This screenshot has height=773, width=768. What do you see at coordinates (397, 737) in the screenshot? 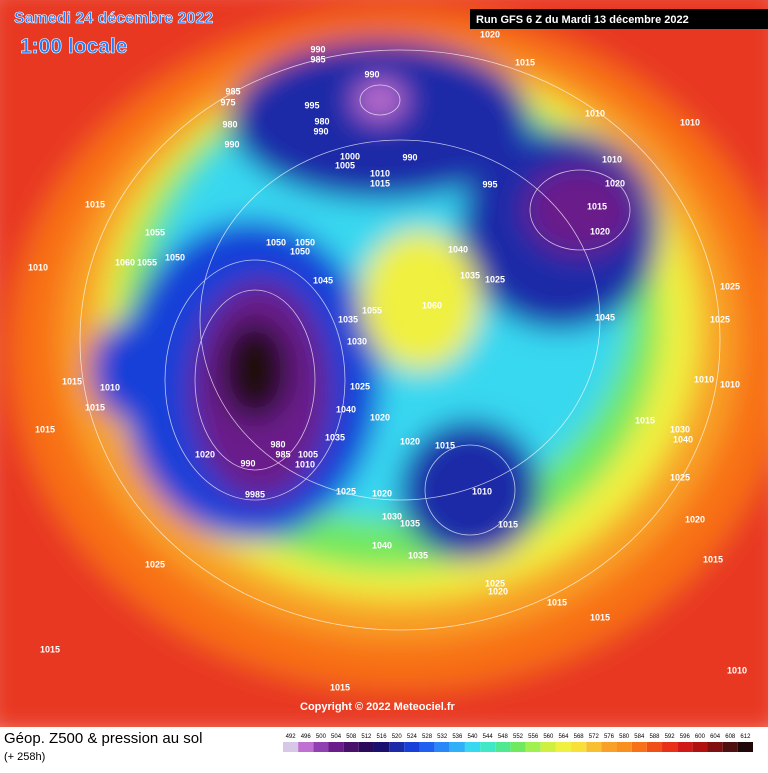
I see `colorbar-label: 520` at bounding box center [397, 737].